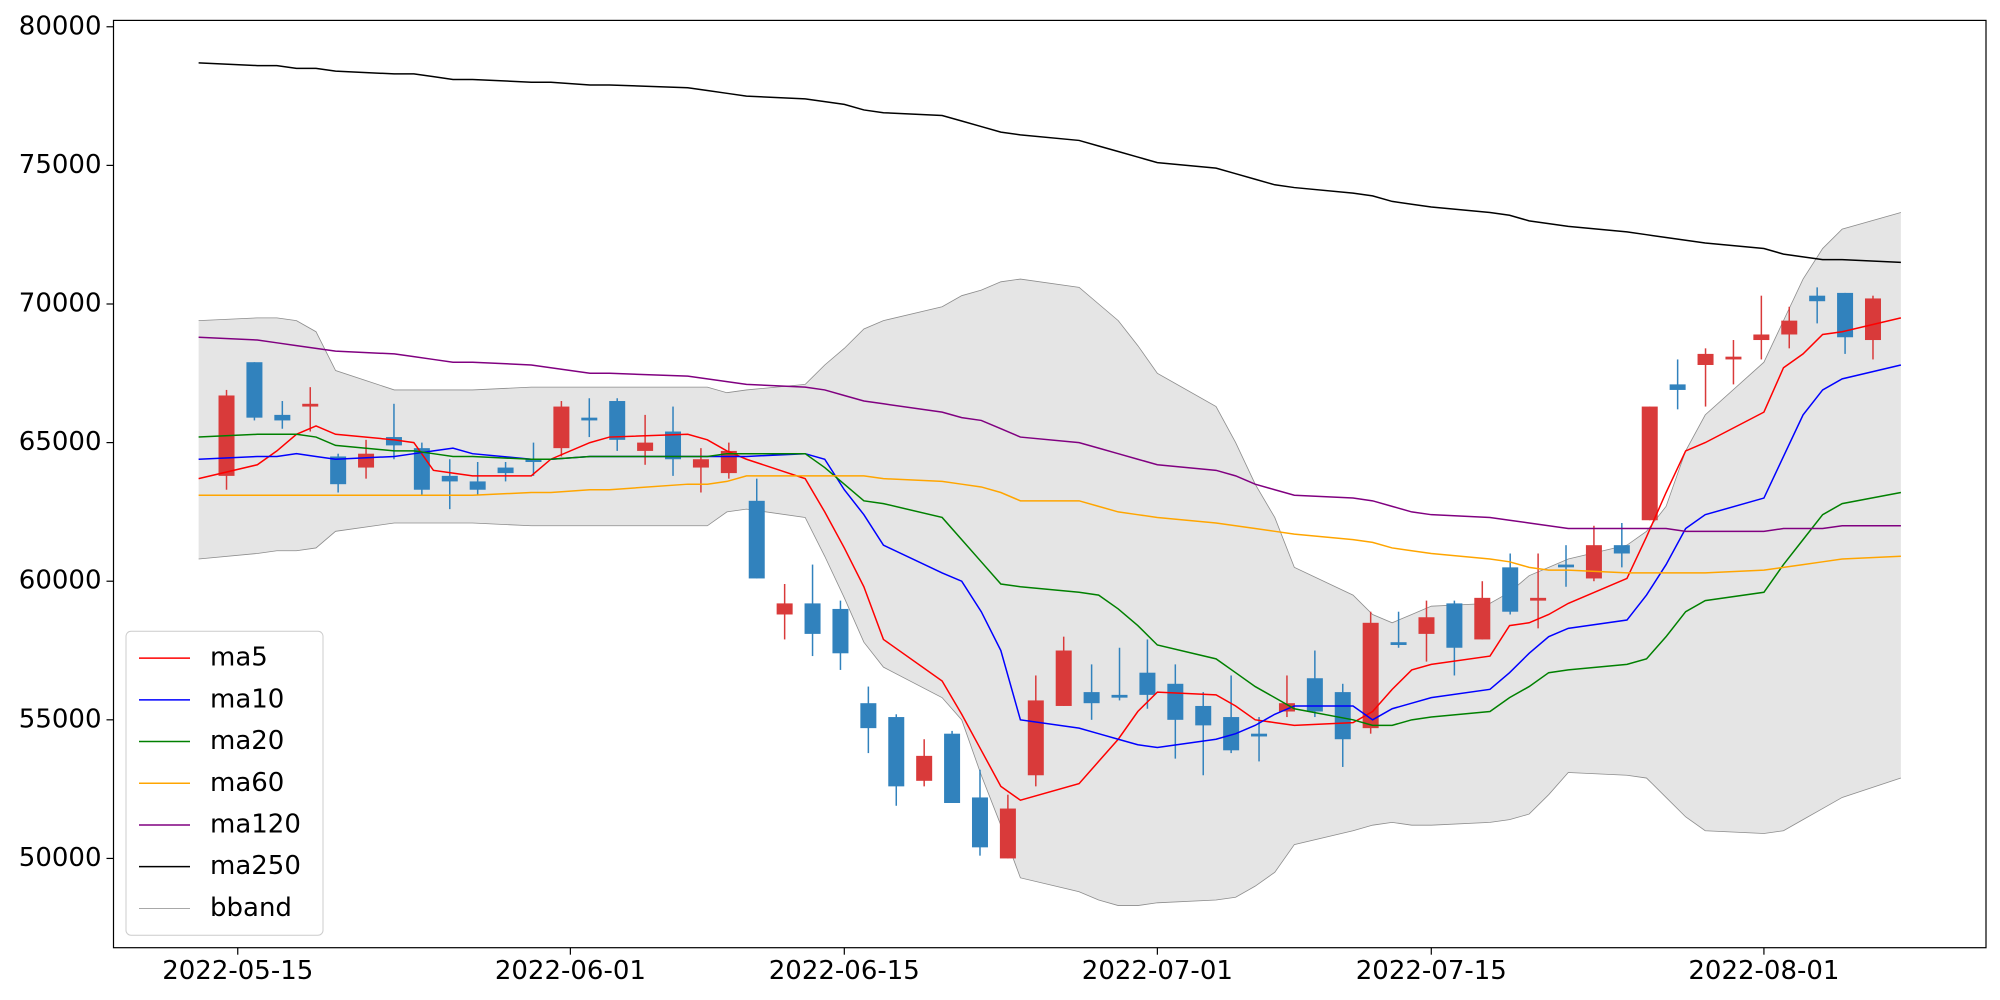  What do you see at coordinates (1763, 971) in the screenshot?
I see `x-tick-label: 2022-08-01` at bounding box center [1763, 971].